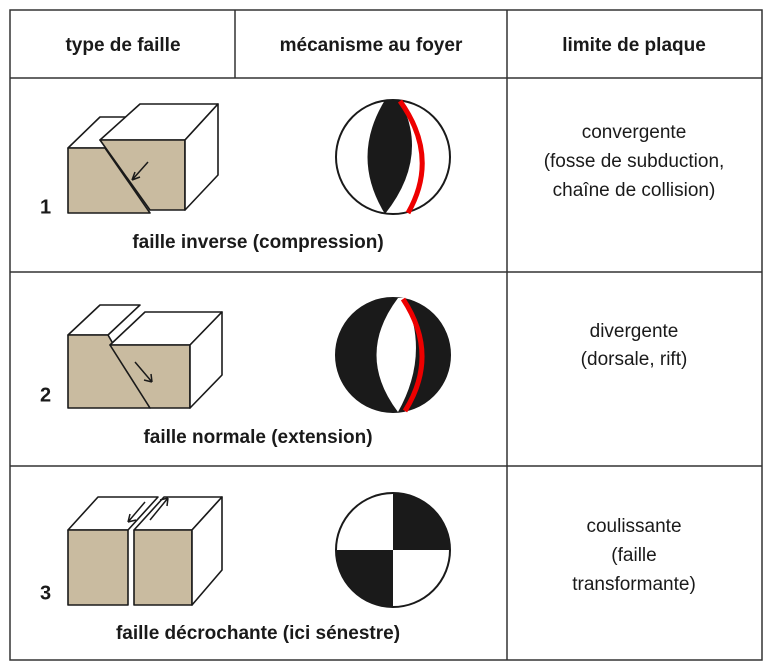  I want to click on fault-label: faille décrochante (ici sénestre), so click(258, 633).